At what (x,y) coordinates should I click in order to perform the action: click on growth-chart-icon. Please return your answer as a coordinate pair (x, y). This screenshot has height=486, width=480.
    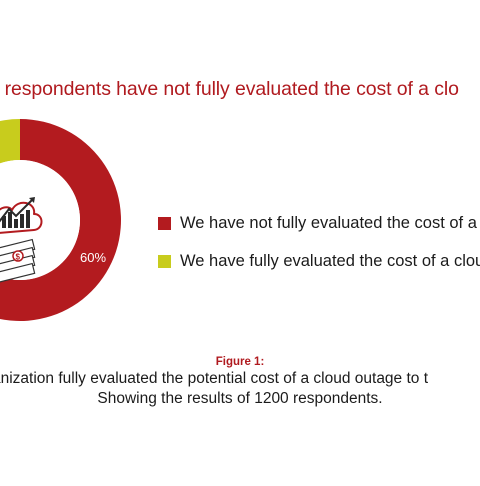
    Looking at the image, I should click on (17, 212).